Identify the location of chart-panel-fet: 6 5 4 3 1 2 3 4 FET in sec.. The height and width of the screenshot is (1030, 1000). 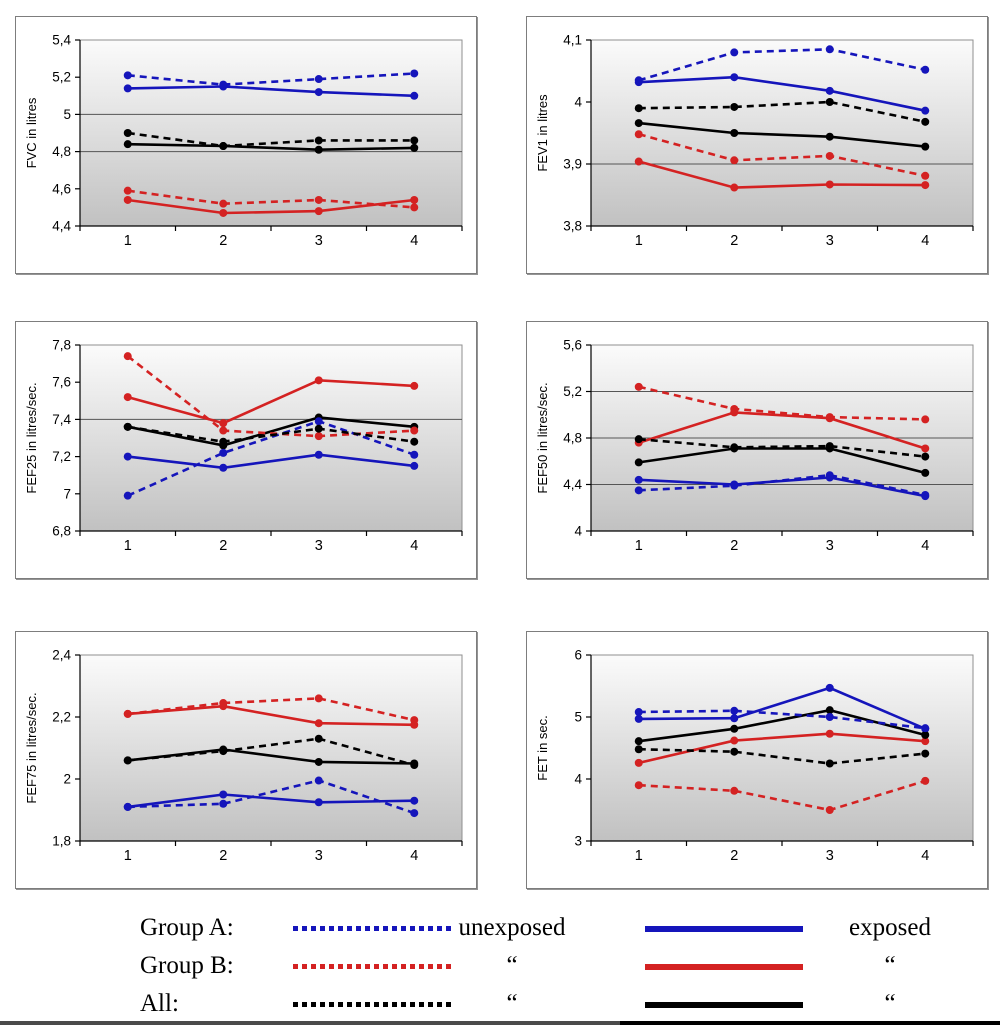
(757, 760).